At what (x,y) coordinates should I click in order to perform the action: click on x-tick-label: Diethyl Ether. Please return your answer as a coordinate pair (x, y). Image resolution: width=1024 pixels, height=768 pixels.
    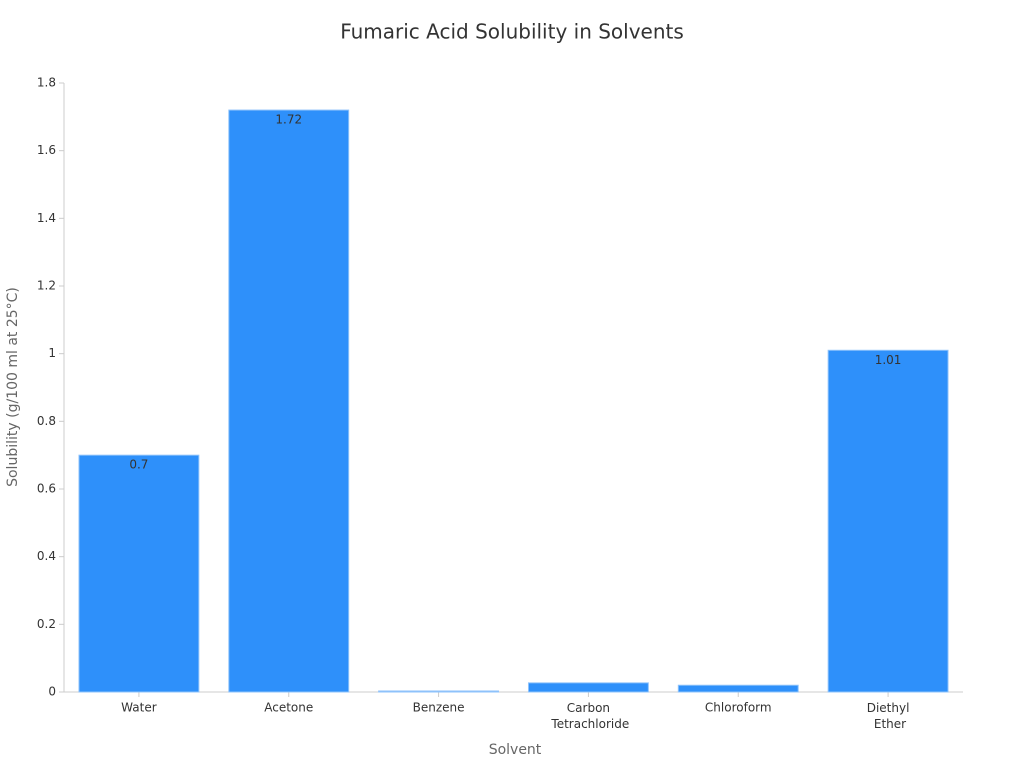
    Looking at the image, I should click on (888, 716).